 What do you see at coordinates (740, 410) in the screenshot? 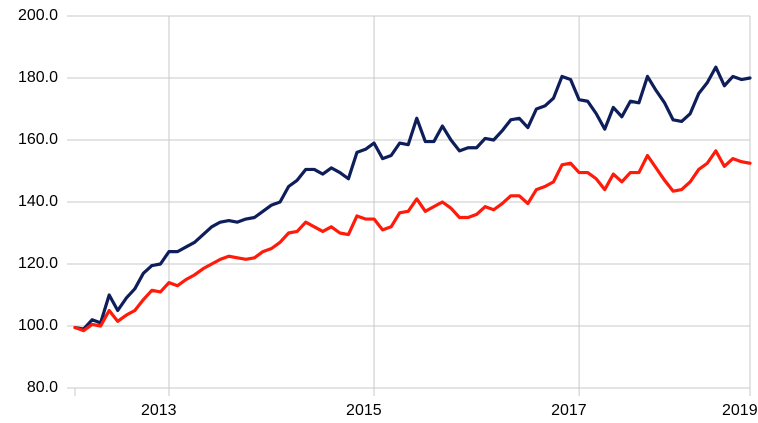
I see `x-tick-label: 2019` at bounding box center [740, 410].